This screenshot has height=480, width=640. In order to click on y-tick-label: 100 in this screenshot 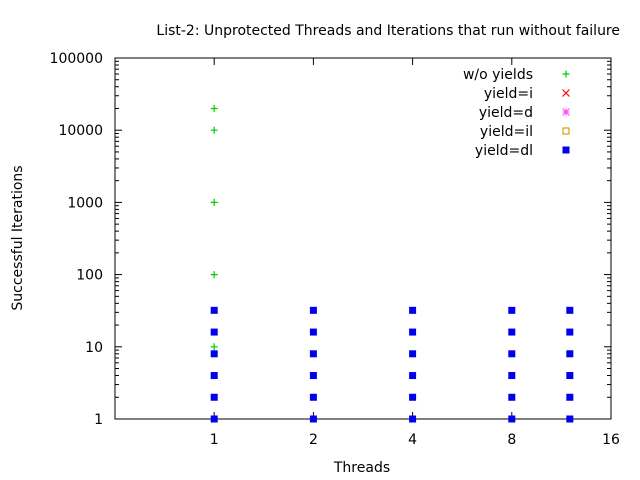, I will do `click(89, 276)`.